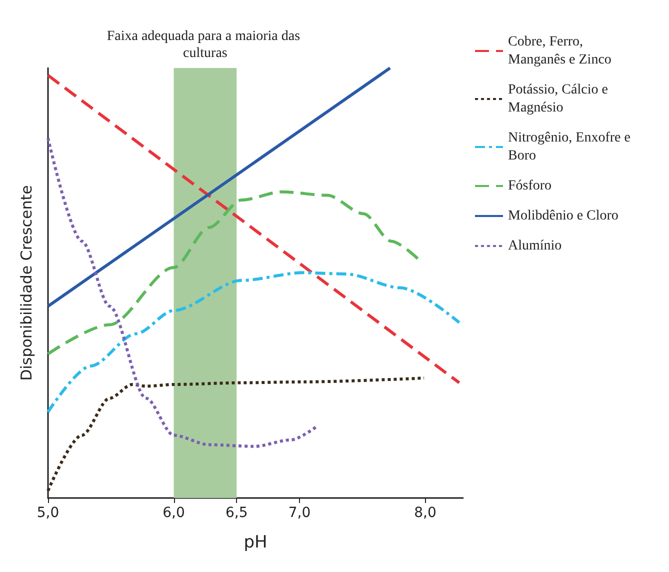 Image resolution: width=669 pixels, height=572 pixels. I want to click on x-tick-label: 8,0, so click(425, 513).